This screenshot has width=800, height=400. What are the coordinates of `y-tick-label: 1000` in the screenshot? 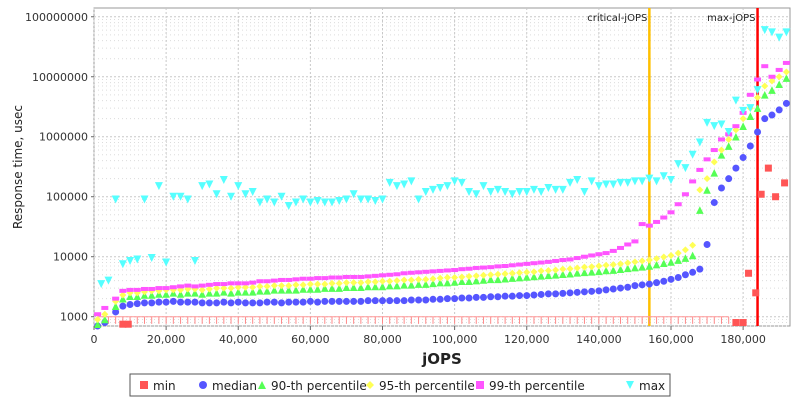 It's located at (74, 317).